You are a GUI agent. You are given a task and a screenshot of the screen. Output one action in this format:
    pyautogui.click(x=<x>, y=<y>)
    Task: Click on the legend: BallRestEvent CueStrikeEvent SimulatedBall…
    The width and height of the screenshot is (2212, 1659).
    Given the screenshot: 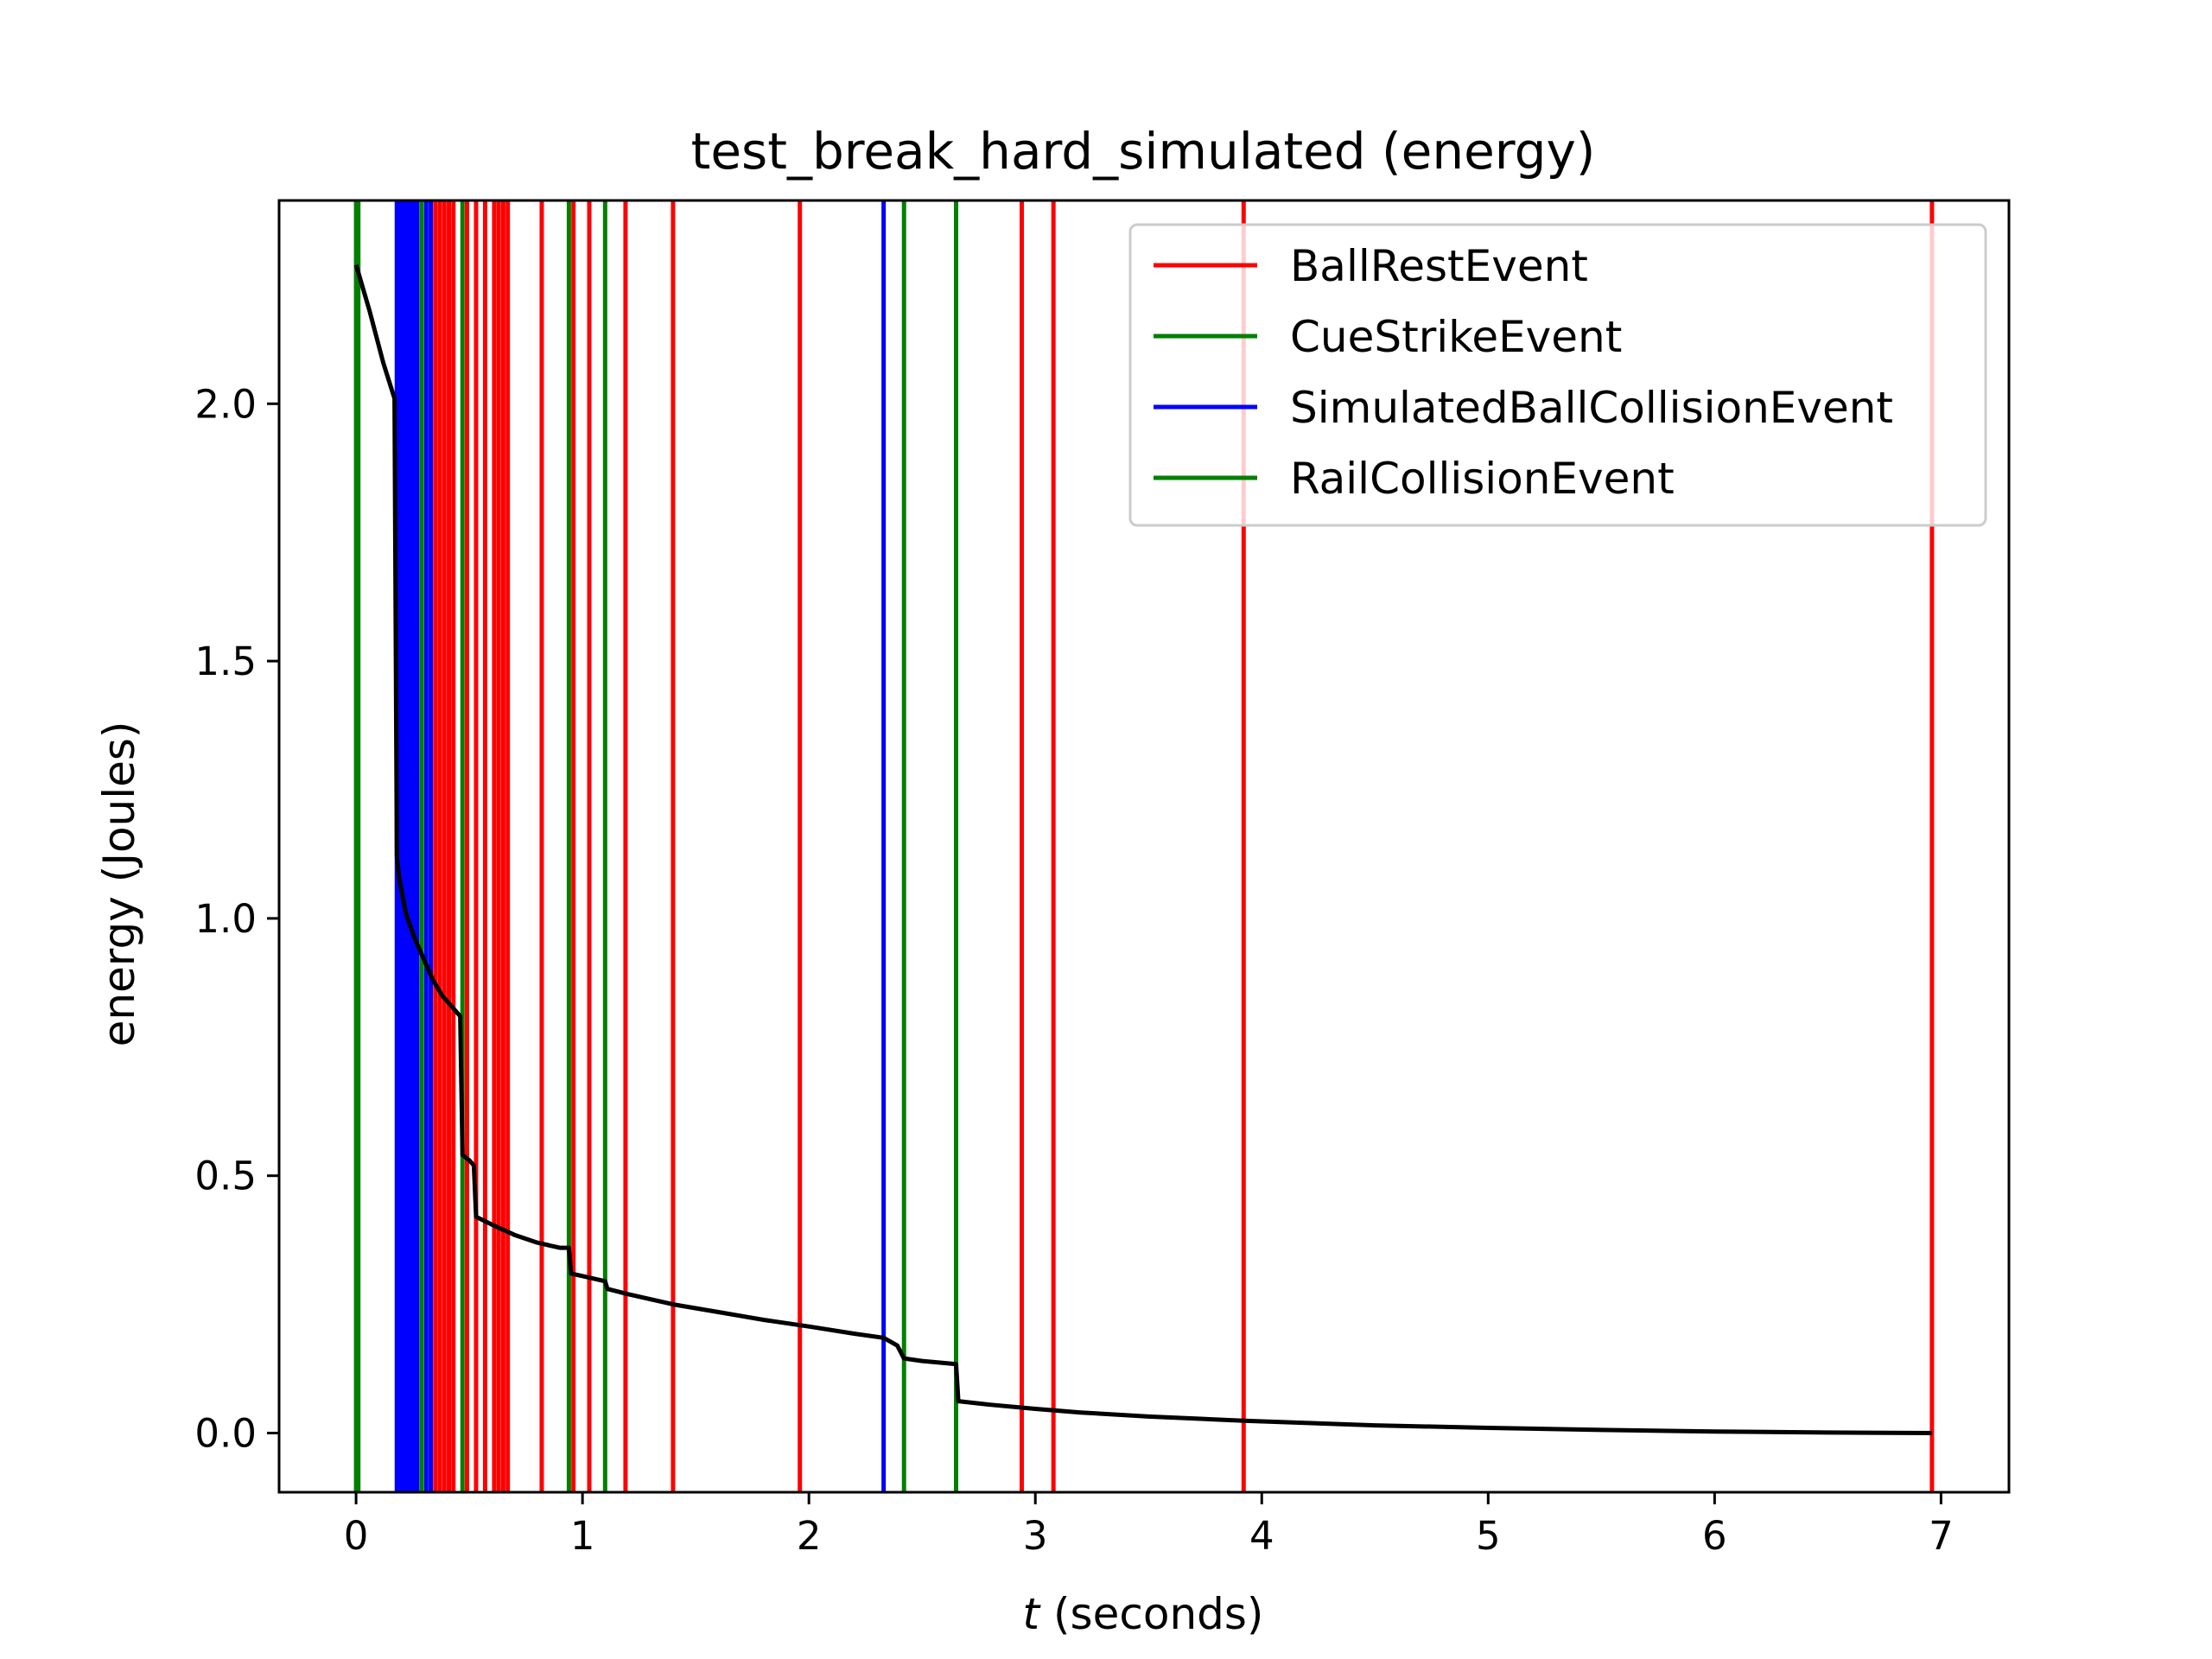 What is the action you would take?
    pyautogui.click(x=1557, y=375)
    